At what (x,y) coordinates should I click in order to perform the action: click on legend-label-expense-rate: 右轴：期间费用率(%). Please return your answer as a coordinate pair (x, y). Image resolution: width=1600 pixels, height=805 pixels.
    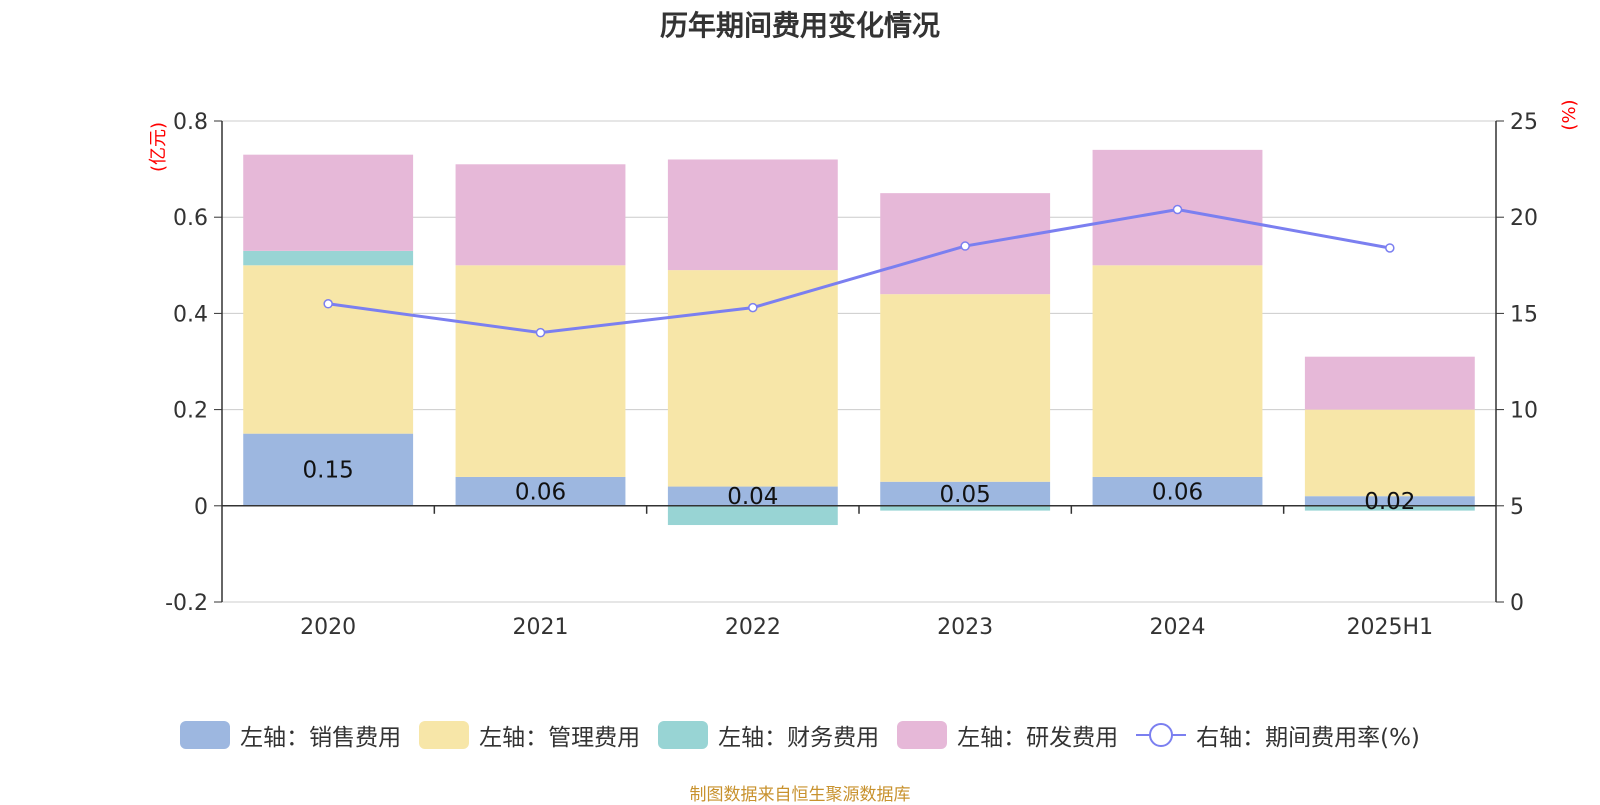
    Looking at the image, I should click on (1308, 738).